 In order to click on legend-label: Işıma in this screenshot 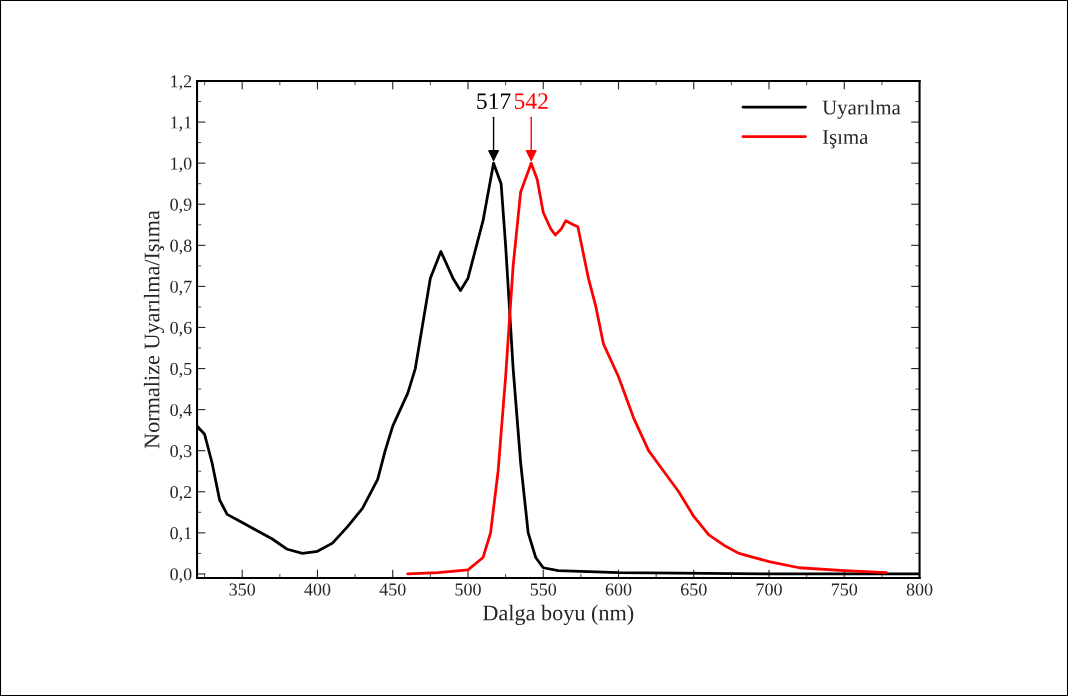, I will do `click(845, 139)`.